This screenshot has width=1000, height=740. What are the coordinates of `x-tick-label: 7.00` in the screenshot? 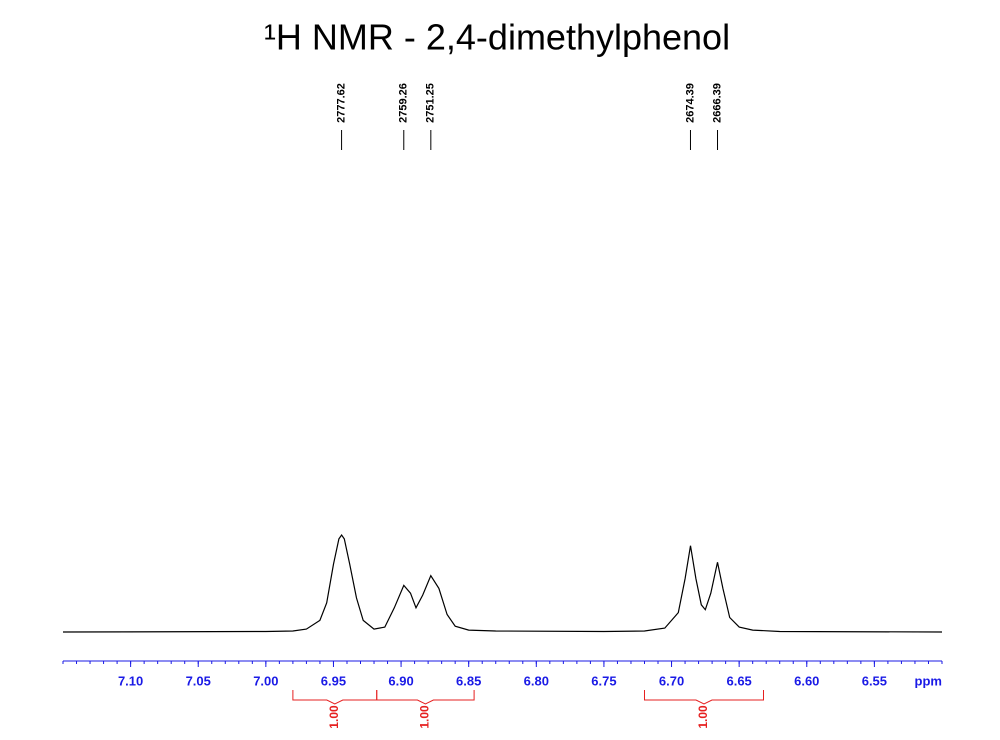 It's located at (265, 680).